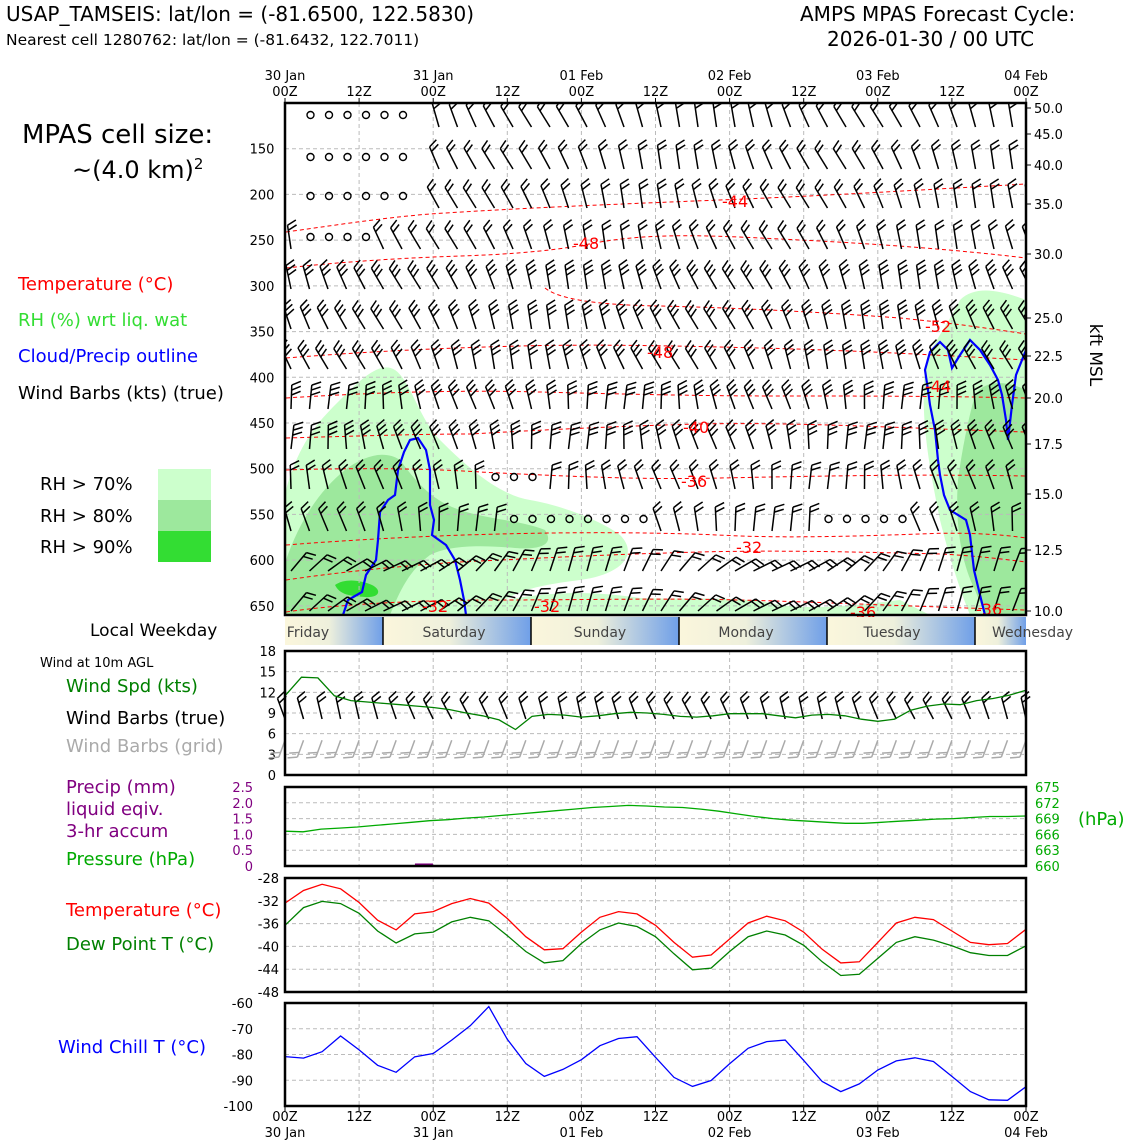 The image size is (1140, 1140). What do you see at coordinates (268, 879) in the screenshot?
I see `temp-tick-label: -28` at bounding box center [268, 879].